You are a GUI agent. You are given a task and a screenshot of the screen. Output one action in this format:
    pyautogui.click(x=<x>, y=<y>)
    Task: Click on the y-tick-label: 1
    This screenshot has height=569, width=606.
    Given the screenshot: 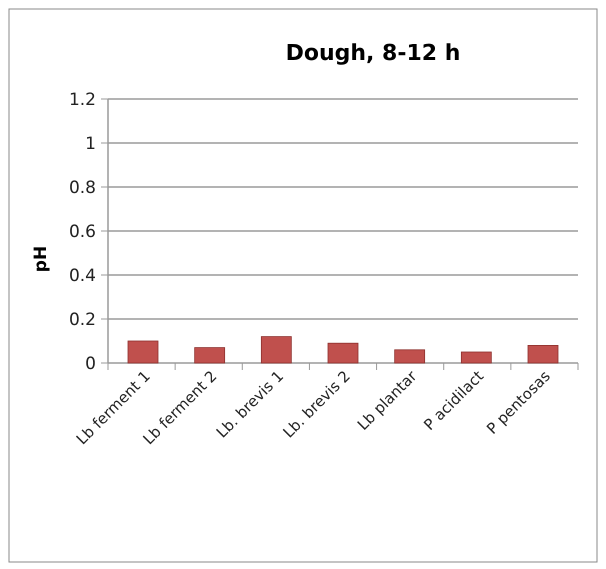 What is the action you would take?
    pyautogui.click(x=90, y=144)
    